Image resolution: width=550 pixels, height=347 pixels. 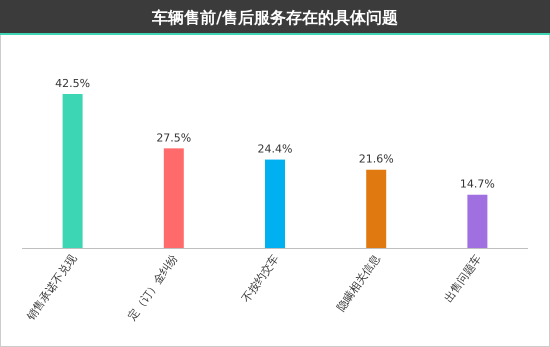 I want to click on data-label: 14.7%, so click(x=477, y=184).